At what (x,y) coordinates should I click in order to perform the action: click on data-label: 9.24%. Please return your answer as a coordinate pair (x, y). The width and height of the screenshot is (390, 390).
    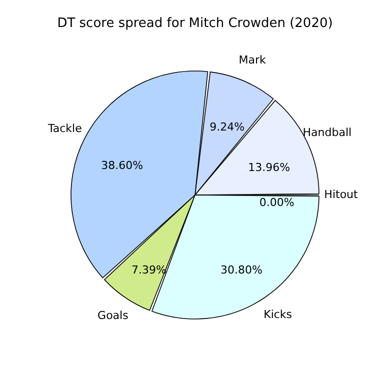
    Looking at the image, I should click on (227, 127).